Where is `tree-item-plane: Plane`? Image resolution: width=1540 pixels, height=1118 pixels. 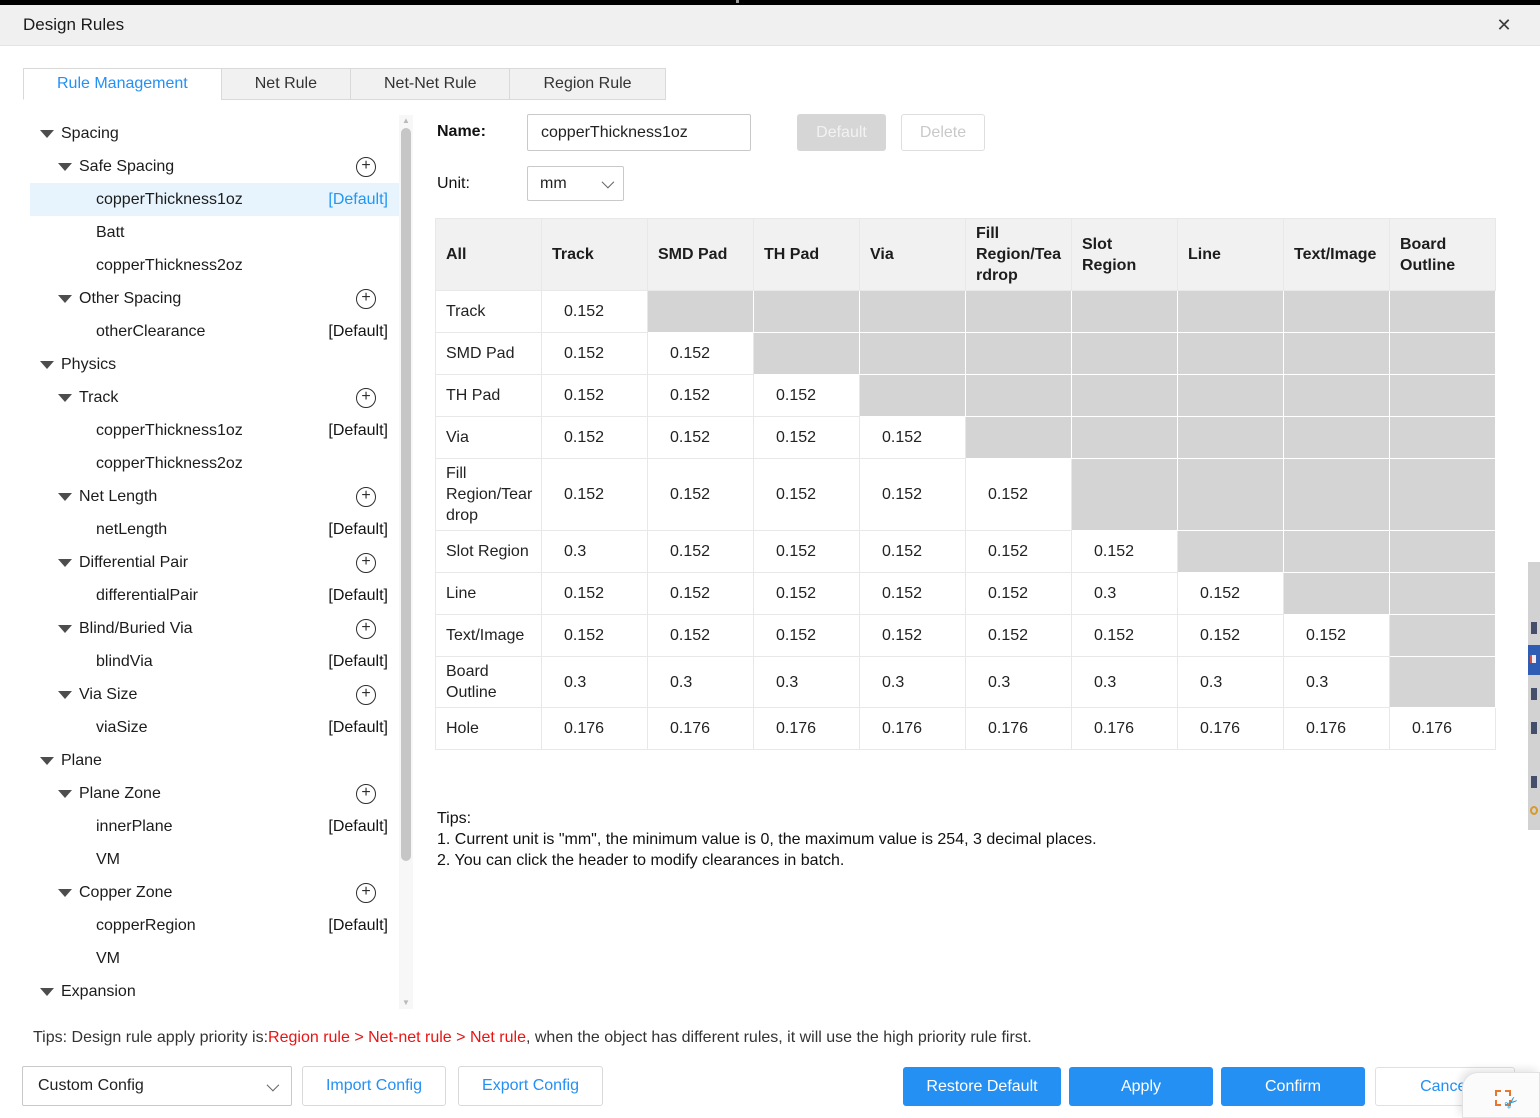
tree-item-plane: Plane is located at coordinates (215, 760).